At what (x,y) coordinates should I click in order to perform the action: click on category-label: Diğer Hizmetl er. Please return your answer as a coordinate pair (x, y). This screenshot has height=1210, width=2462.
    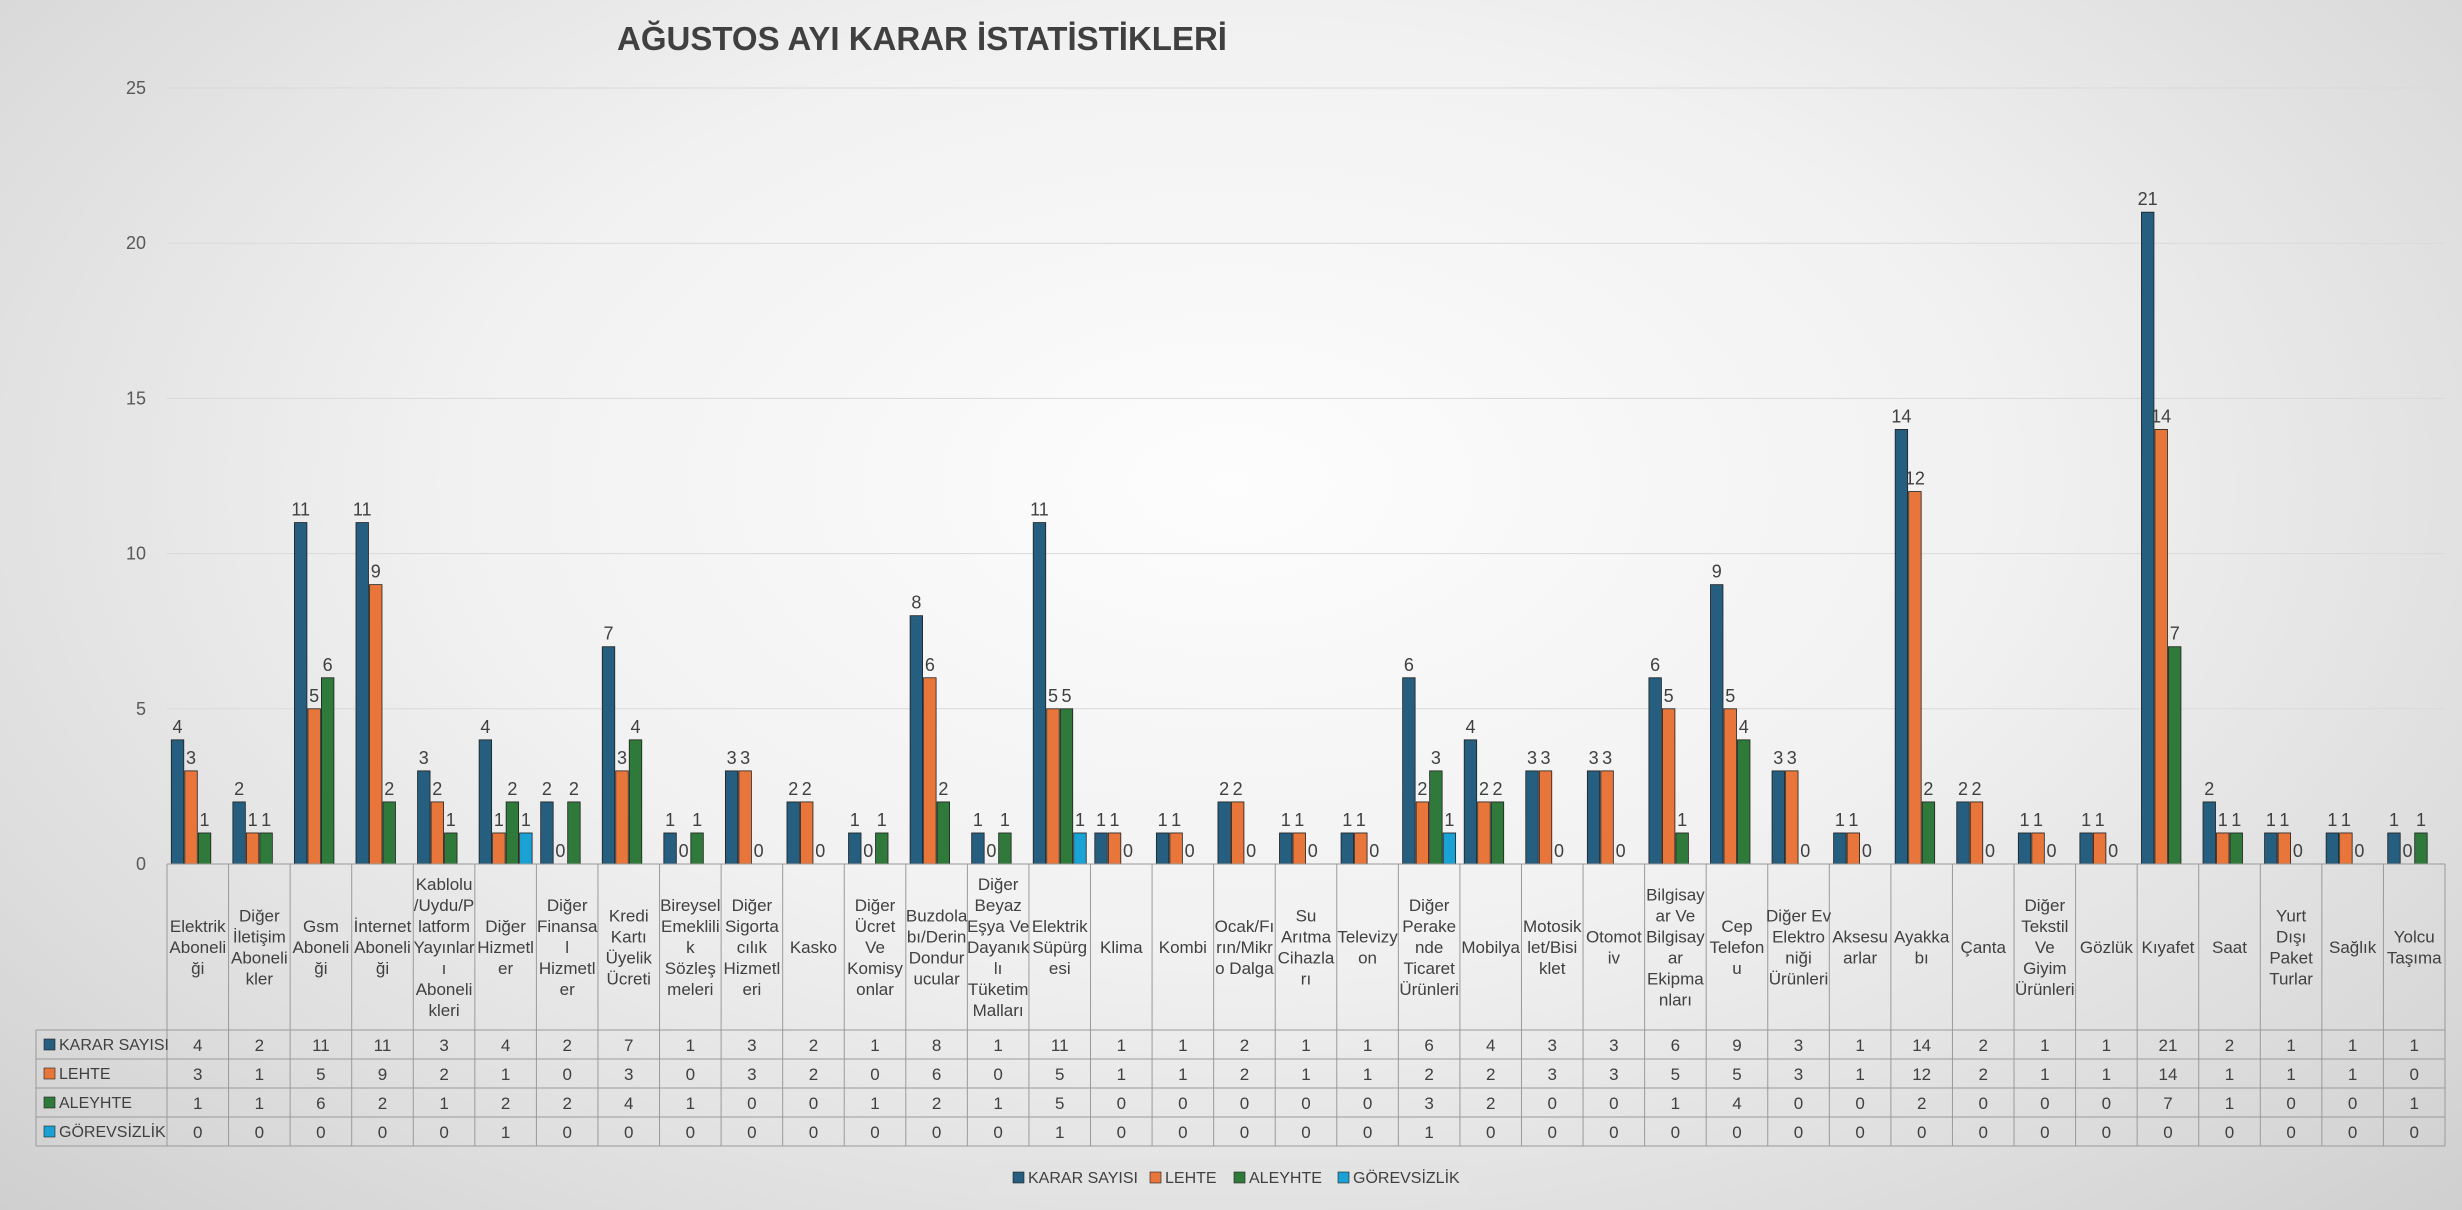
    Looking at the image, I should click on (505, 947).